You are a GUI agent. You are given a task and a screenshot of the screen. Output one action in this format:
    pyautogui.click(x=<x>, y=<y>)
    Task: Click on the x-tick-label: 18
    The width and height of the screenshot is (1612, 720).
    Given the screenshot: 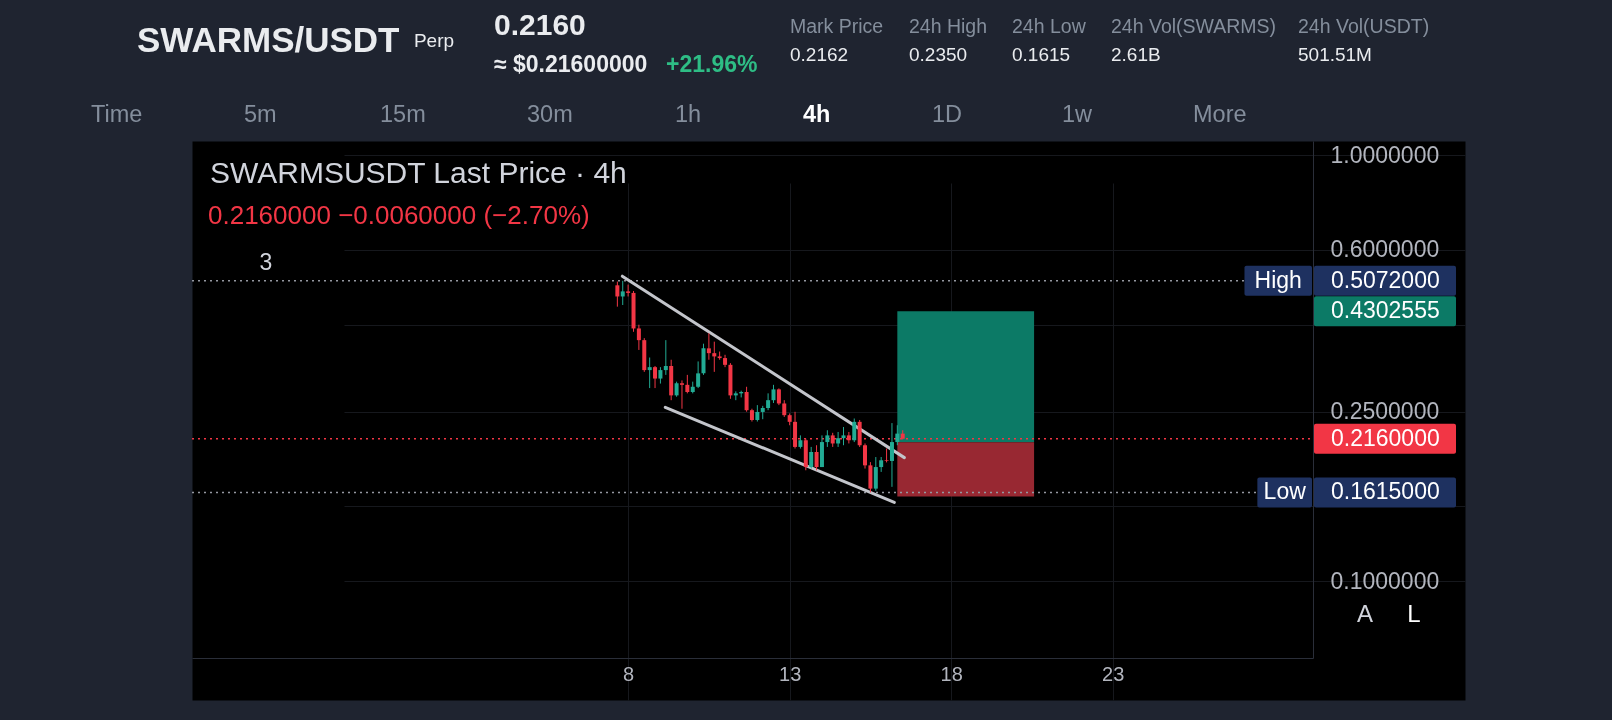 What is the action you would take?
    pyautogui.click(x=951, y=673)
    